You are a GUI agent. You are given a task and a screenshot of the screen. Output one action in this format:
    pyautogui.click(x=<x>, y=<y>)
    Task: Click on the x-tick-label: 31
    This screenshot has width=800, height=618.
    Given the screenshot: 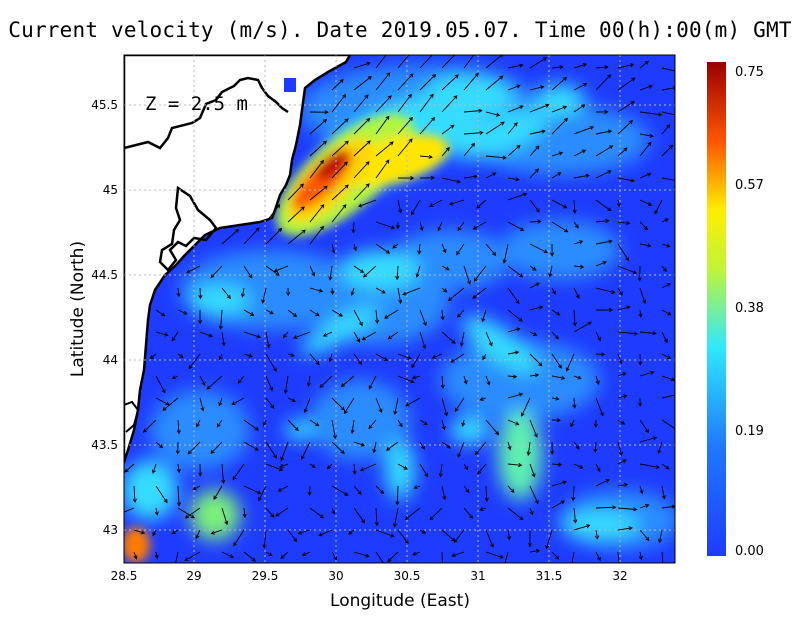 What is the action you would take?
    pyautogui.click(x=477, y=576)
    